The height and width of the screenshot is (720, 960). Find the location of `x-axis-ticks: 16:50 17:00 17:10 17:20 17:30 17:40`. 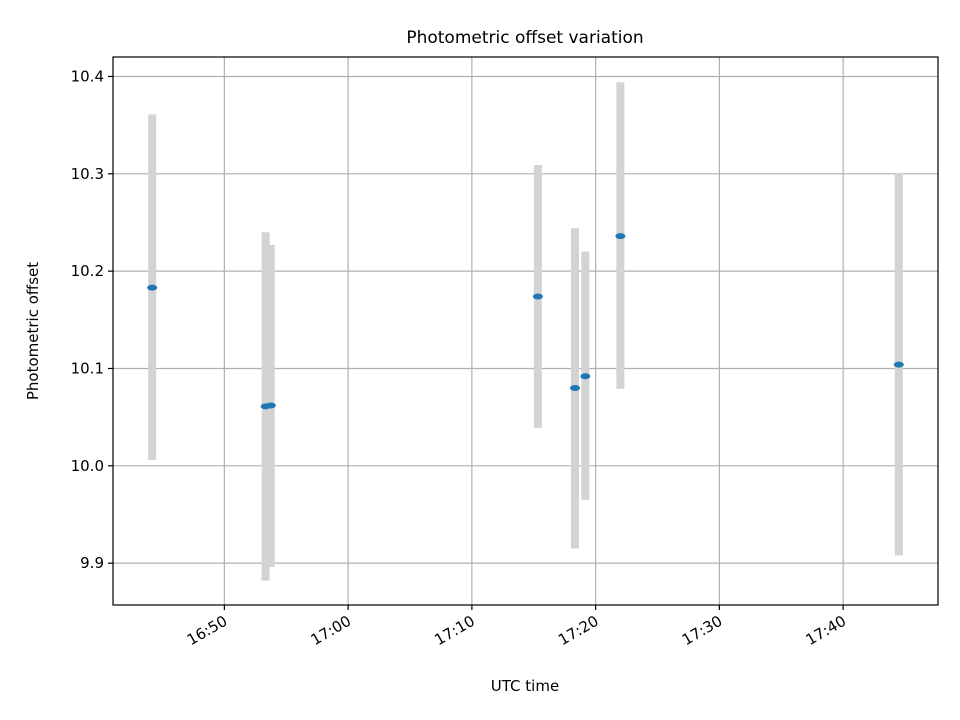

x-axis-ticks: 16:50 17:00 17:10 17:20 17:30 17:40 is located at coordinates (516, 627).